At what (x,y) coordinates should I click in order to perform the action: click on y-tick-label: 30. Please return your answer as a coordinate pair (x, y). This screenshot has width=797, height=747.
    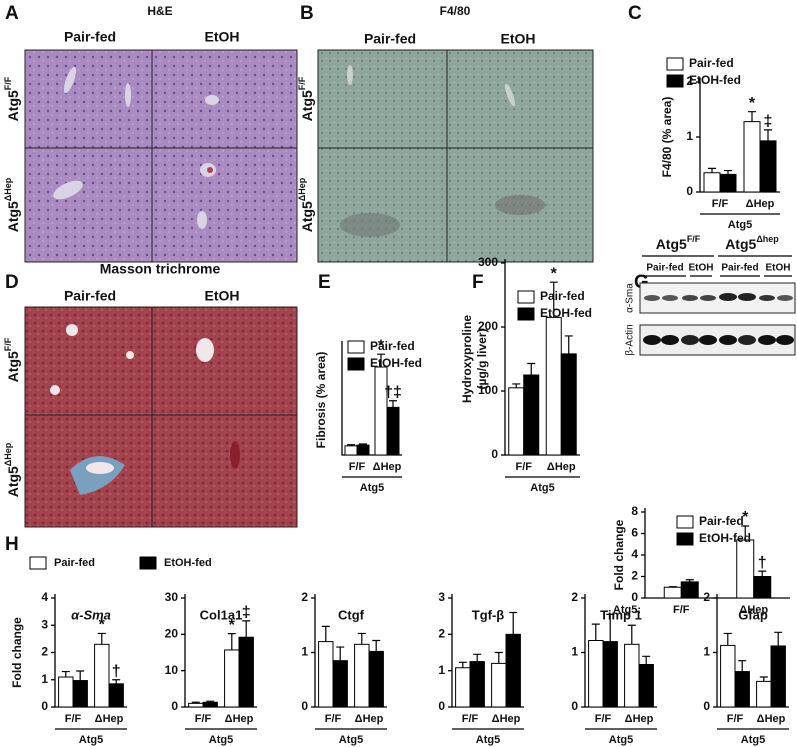
    Looking at the image, I should click on (172, 597).